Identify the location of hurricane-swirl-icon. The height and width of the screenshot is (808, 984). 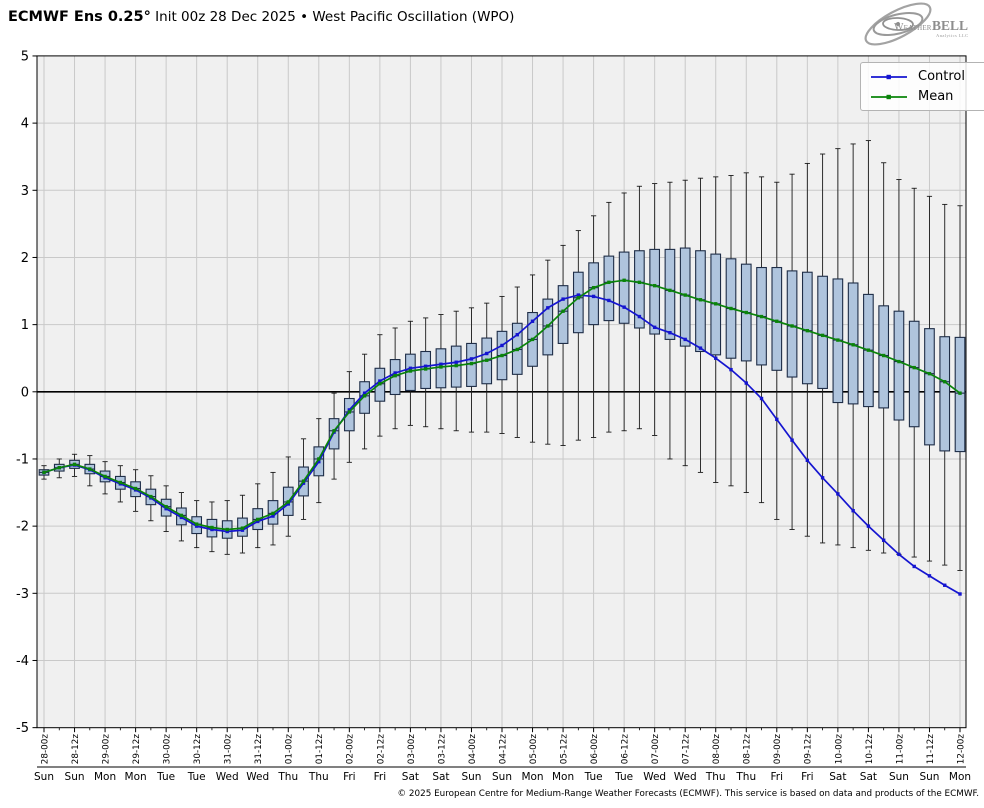
(898, 24).